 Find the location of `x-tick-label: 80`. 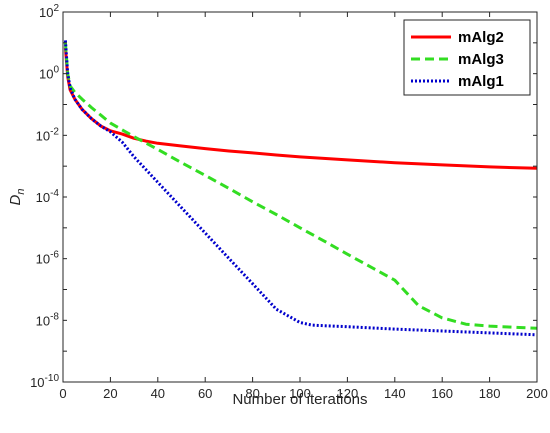

x-tick-label: 80 is located at coordinates (252, 393).